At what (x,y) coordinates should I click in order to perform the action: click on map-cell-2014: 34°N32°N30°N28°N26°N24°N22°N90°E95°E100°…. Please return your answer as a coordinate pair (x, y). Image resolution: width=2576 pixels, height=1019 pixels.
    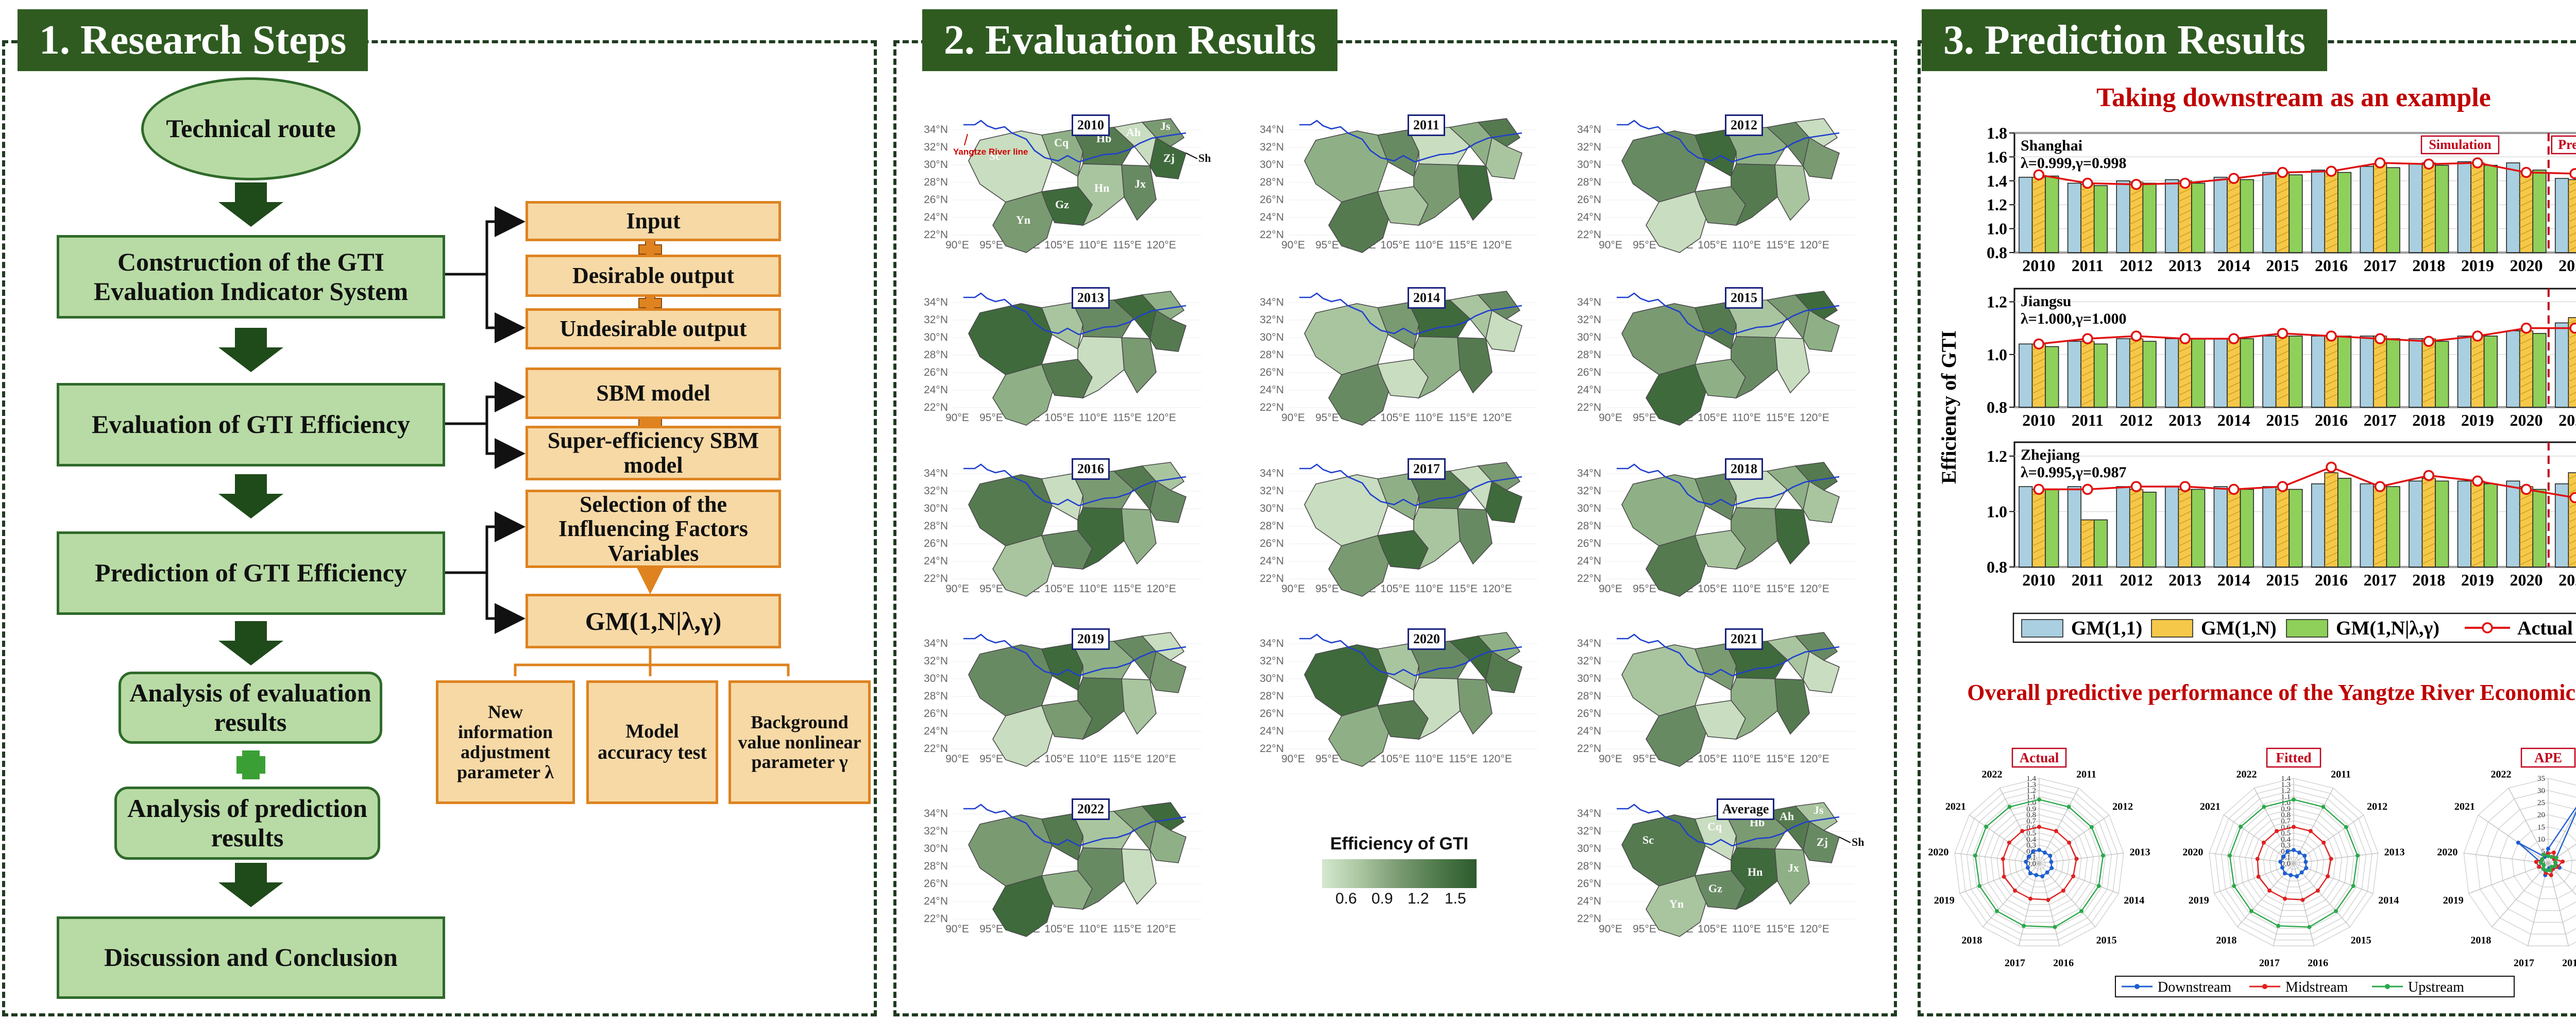
    Looking at the image, I should click on (1398, 366).